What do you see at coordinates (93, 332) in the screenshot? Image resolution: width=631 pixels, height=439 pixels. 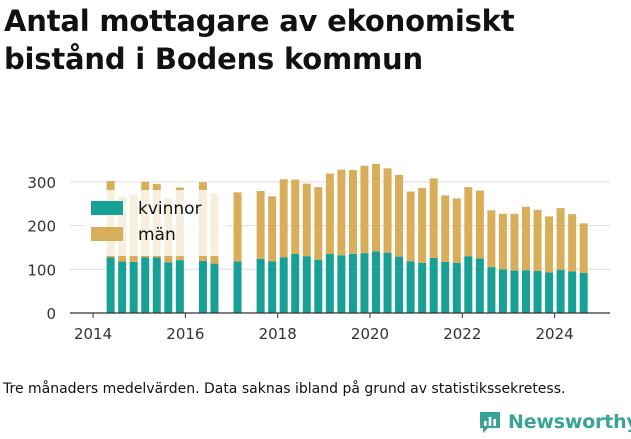 I see `x-tick-label: 2014` at bounding box center [93, 332].